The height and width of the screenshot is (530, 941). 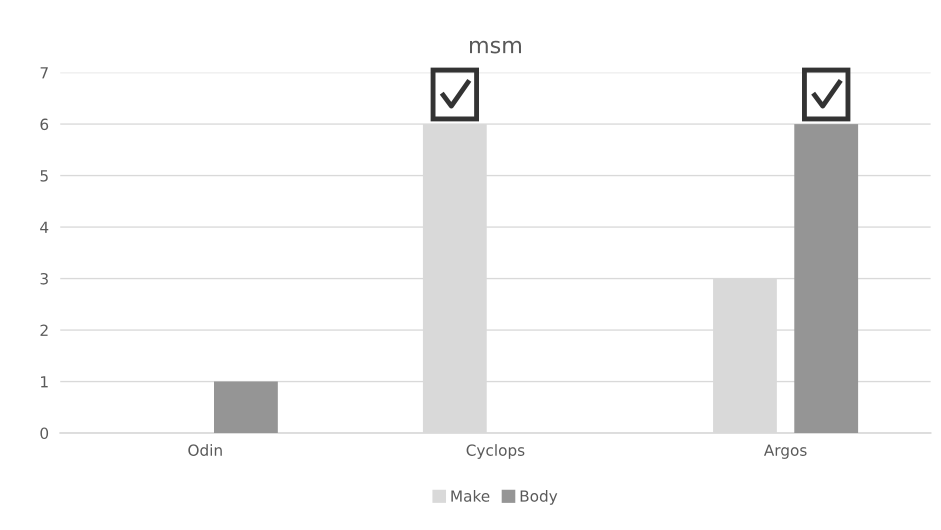 What do you see at coordinates (44, 176) in the screenshot?
I see `y-tick-label: 5` at bounding box center [44, 176].